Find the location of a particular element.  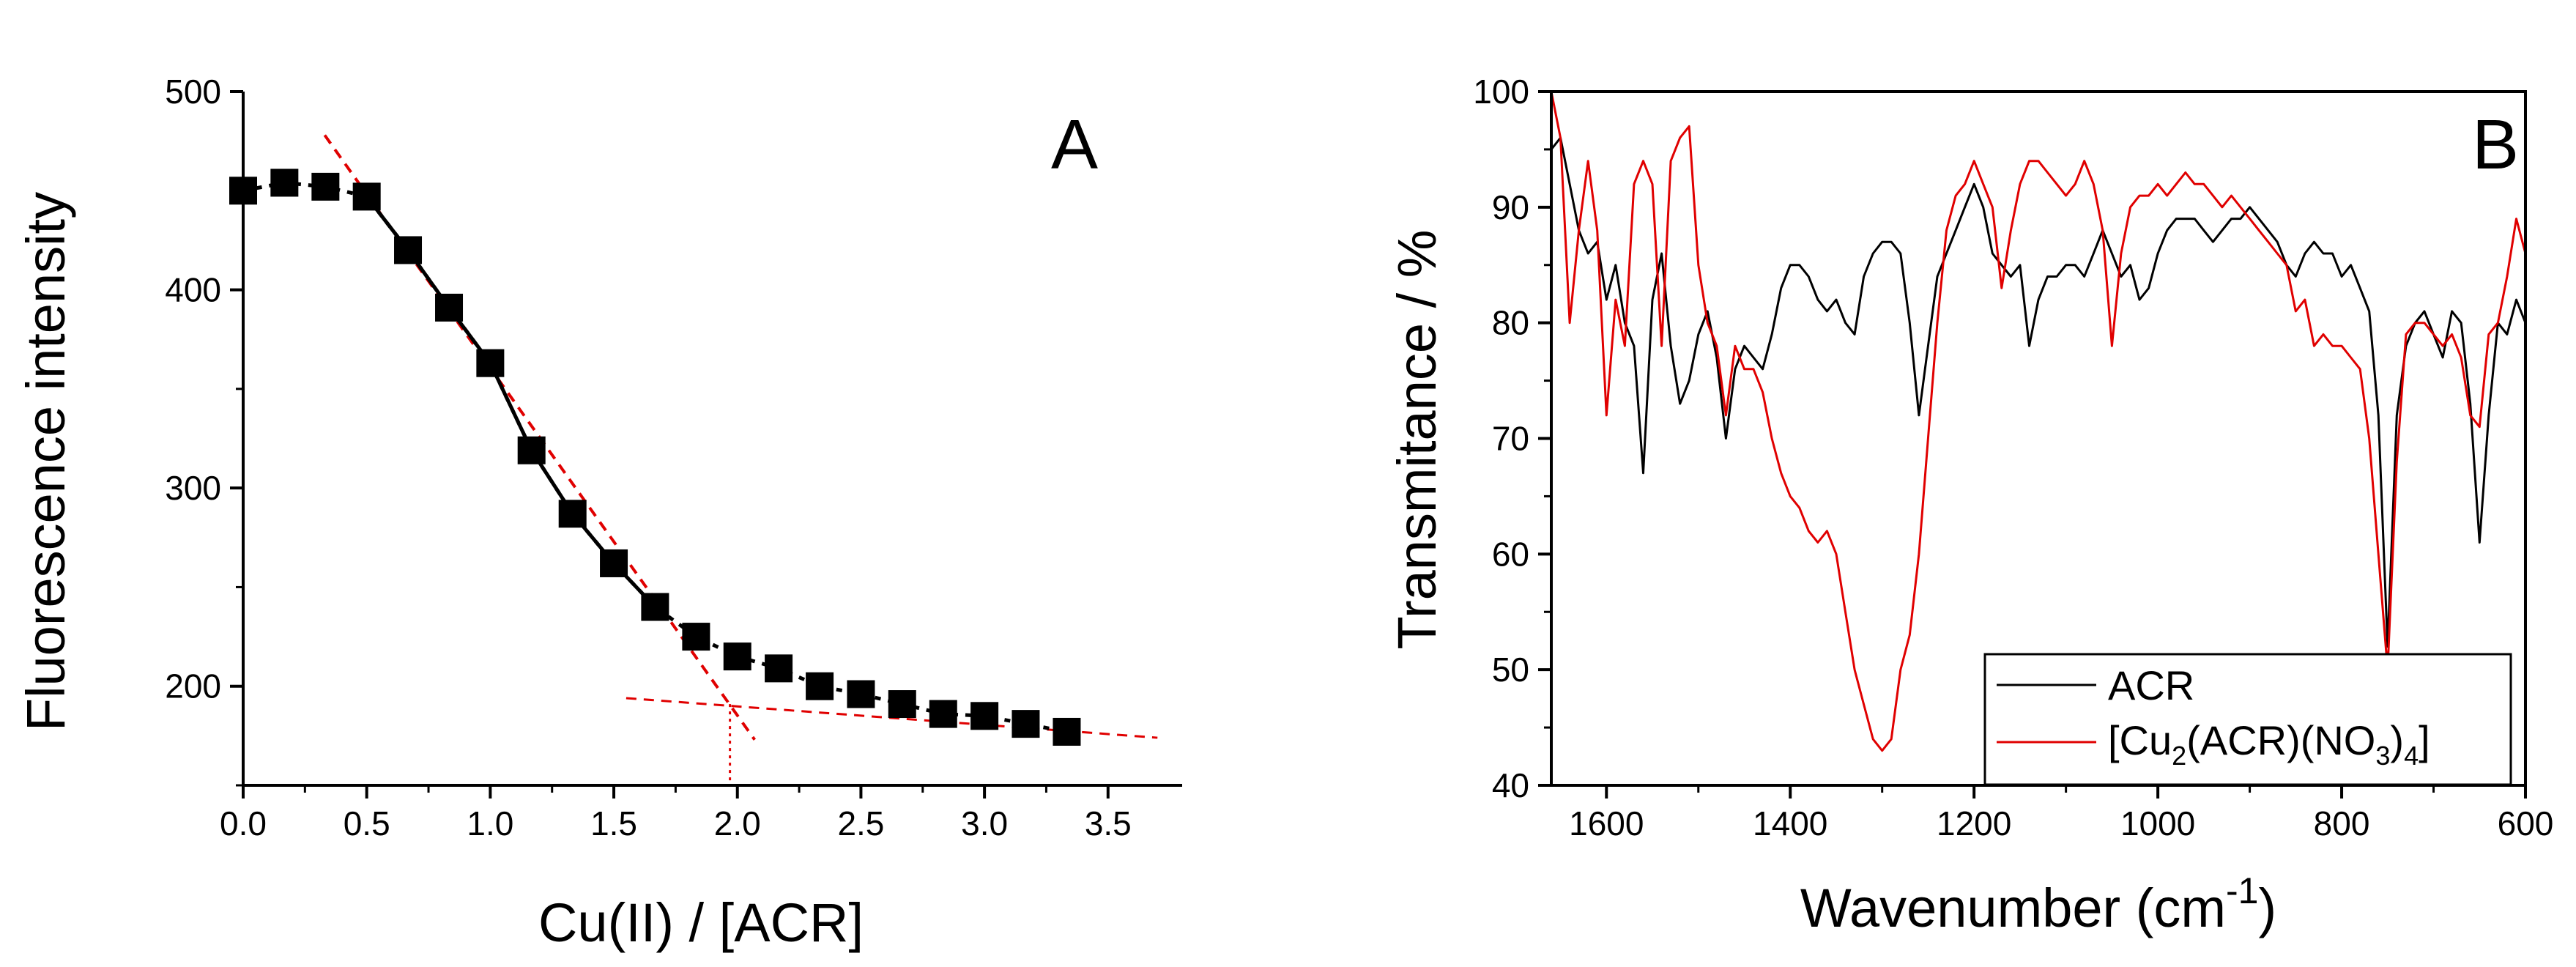

y-tick-label: 90 is located at coordinates (1510, 207).